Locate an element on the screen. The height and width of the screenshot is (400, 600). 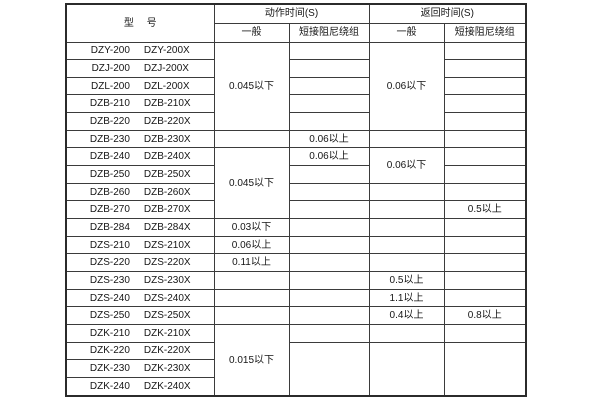
cell-model: DZB-240 DZB-240X is located at coordinates (140, 157).